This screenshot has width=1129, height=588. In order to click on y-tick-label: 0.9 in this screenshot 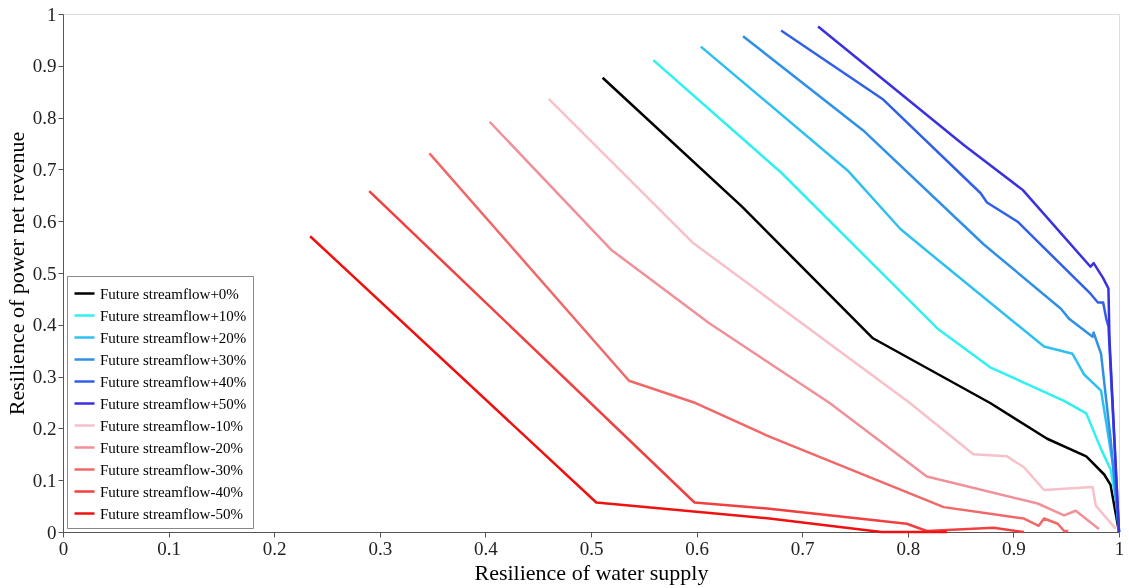, I will do `click(44, 66)`.